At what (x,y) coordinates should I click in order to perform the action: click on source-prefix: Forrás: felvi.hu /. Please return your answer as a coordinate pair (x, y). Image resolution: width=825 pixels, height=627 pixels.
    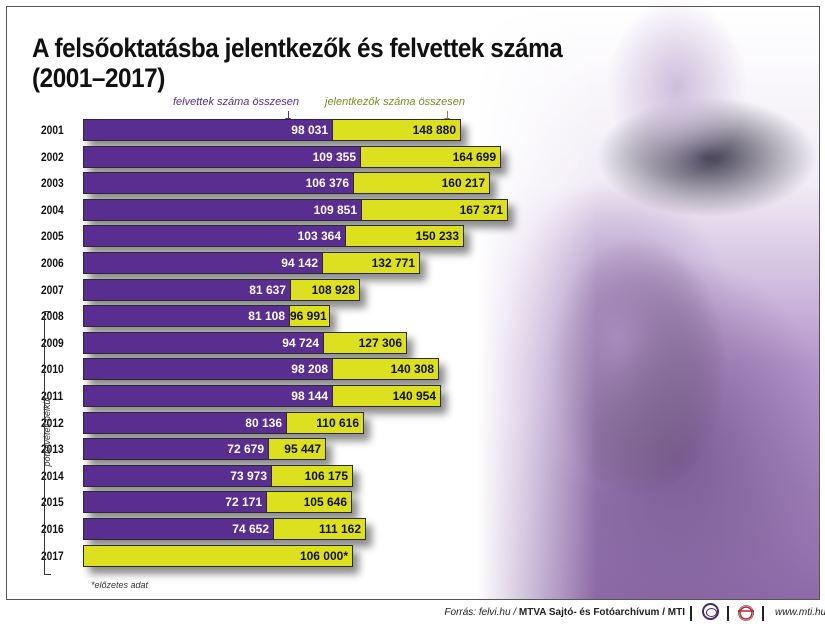
    Looking at the image, I should click on (480, 612).